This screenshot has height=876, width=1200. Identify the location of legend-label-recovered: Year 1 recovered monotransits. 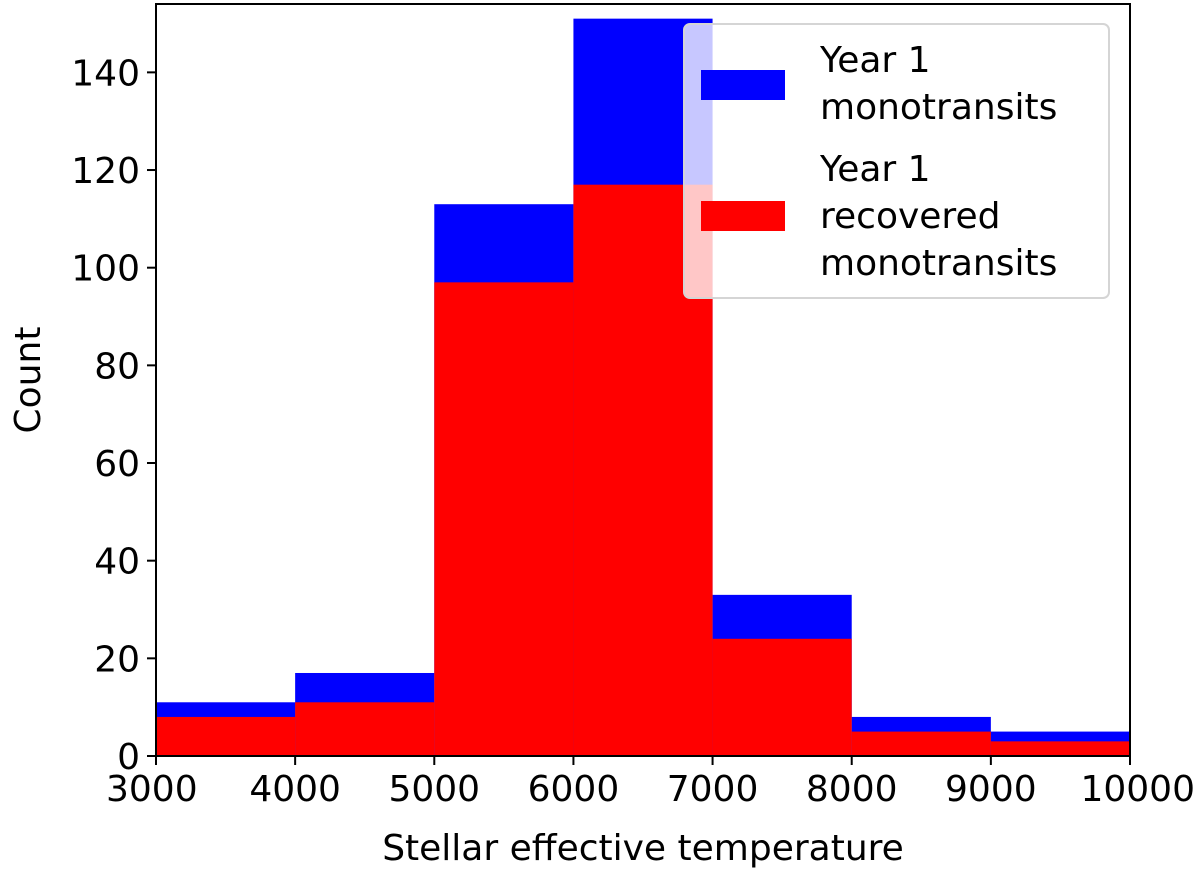
(938, 216).